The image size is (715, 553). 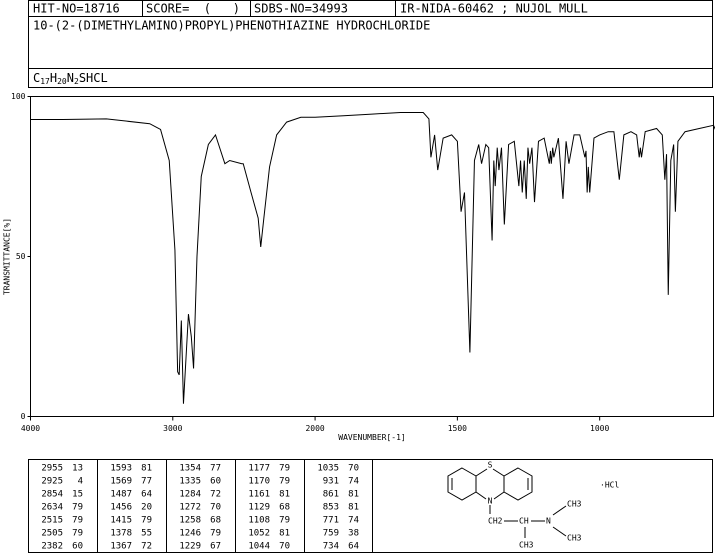 What do you see at coordinates (331, 508) in the screenshot?
I see `peak-wavenumber: 853` at bounding box center [331, 508].